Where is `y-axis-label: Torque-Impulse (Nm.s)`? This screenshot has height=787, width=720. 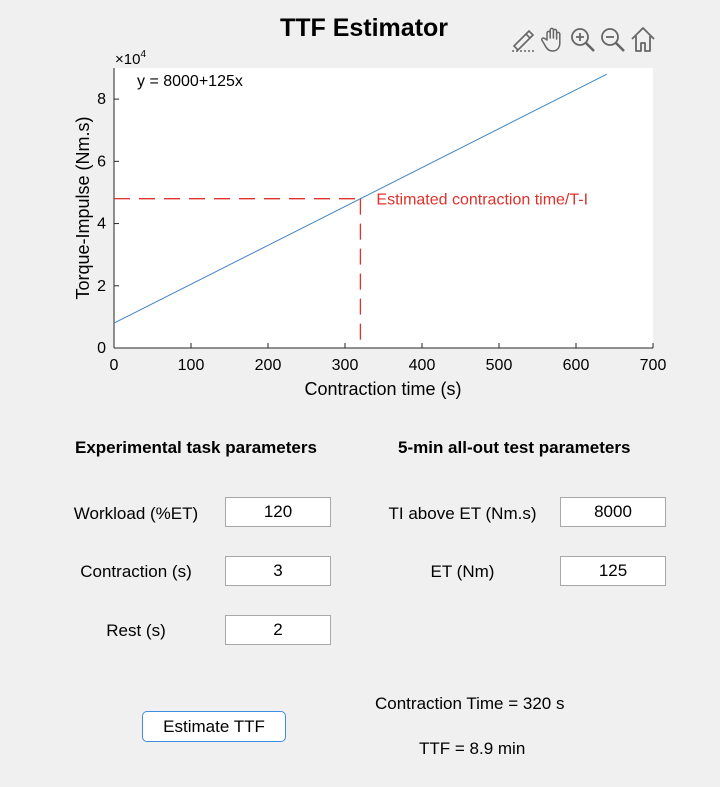
y-axis-label: Torque-Impulse (Nm.s) is located at coordinates (83, 207).